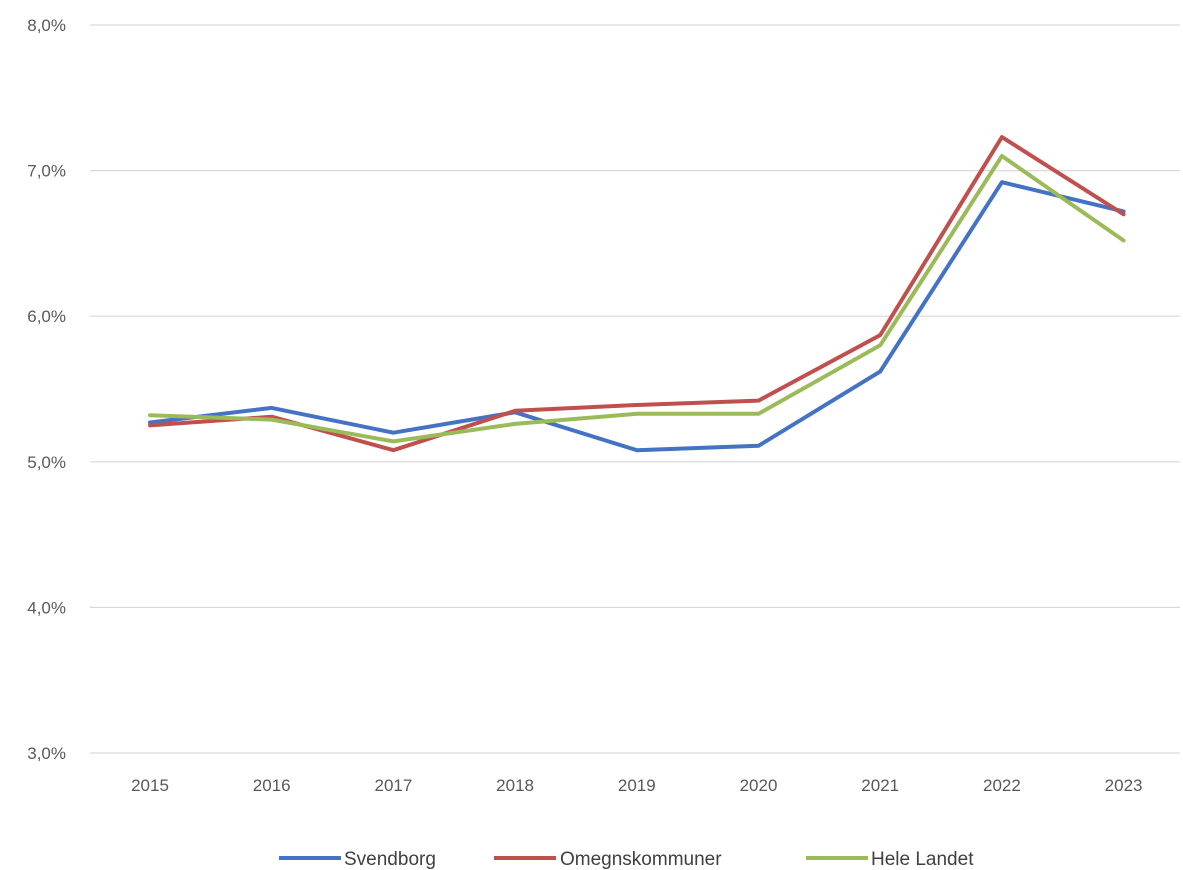 The width and height of the screenshot is (1183, 870). Describe the element at coordinates (46, 389) in the screenshot. I see `y-axis-ticks: 3,0% 4,0% 5,0% 6,0% 7,0% 8,0%` at that location.